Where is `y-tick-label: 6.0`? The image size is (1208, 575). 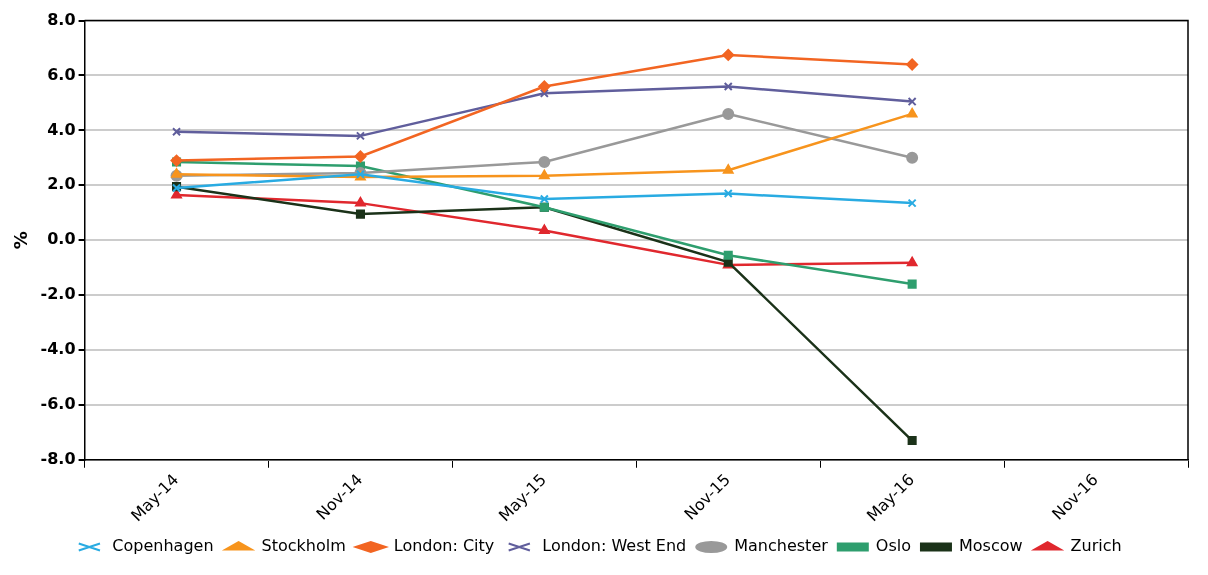
y-tick-label: 6.0 is located at coordinates (61, 74).